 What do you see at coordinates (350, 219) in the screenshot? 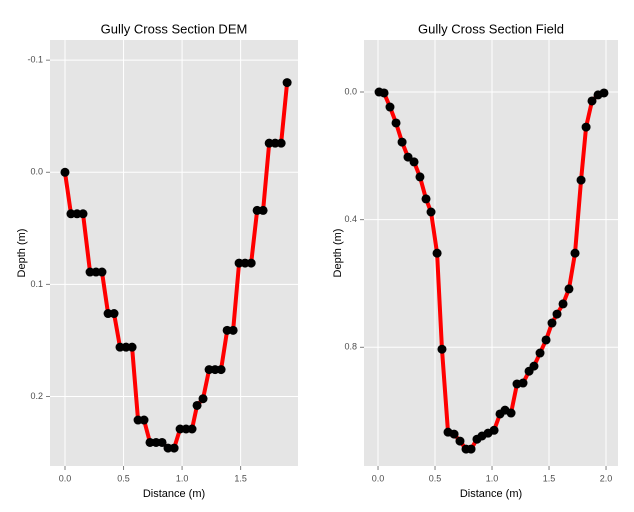
I see `y-tick-label: 0.4` at bounding box center [350, 219].